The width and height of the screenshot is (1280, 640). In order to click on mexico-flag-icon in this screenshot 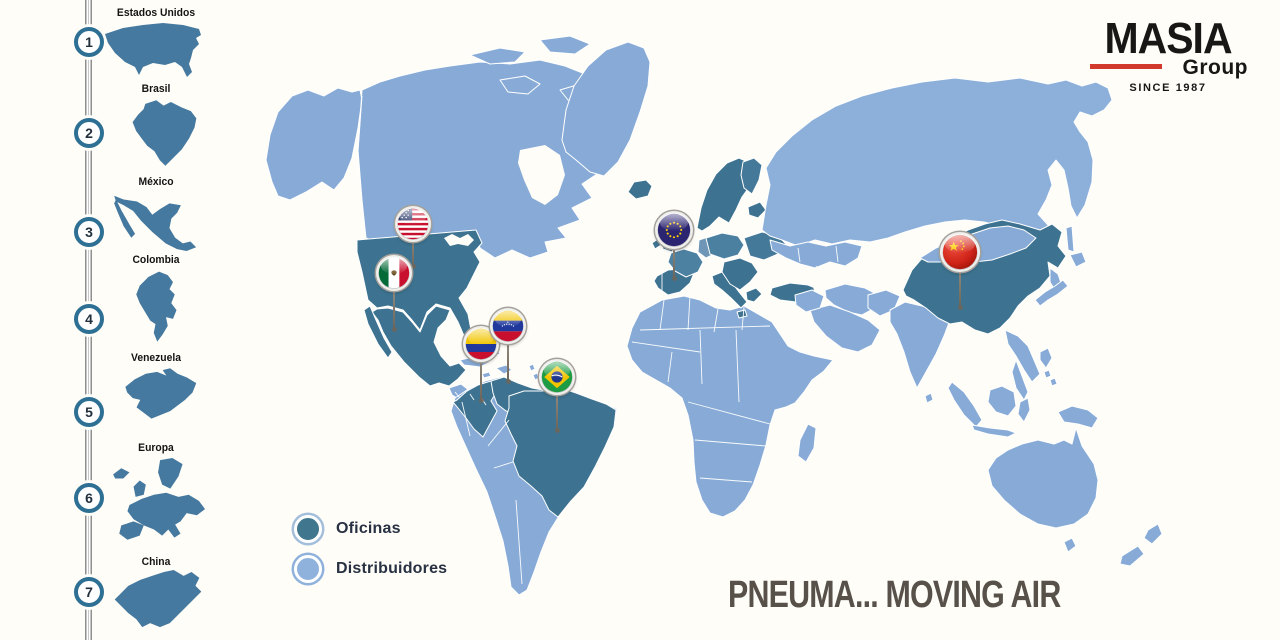, I will do `click(394, 273)`.